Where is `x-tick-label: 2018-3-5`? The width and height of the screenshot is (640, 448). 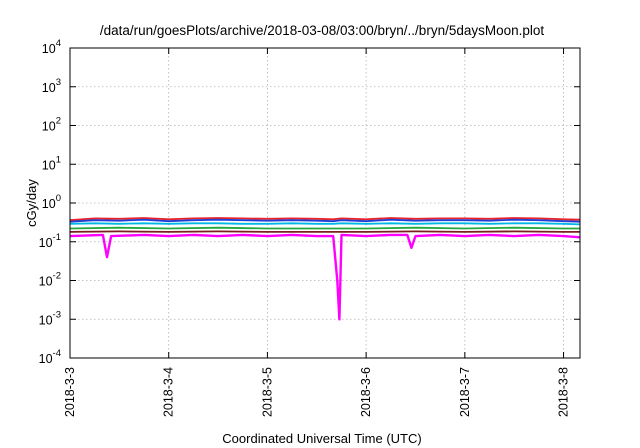 x-tick-label: 2018-3-5 is located at coordinates (267, 392).